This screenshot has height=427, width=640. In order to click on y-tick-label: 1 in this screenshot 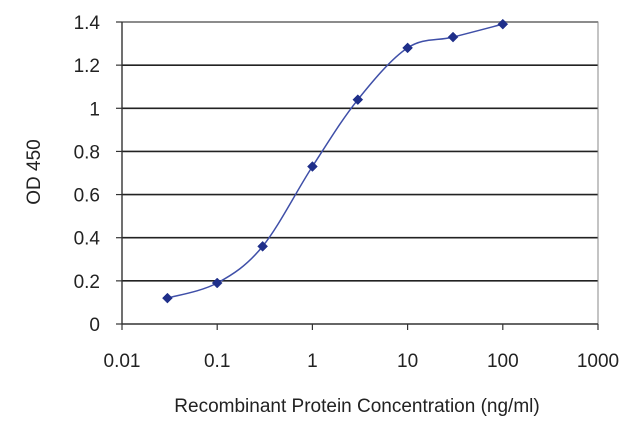, I will do `click(94, 109)`.